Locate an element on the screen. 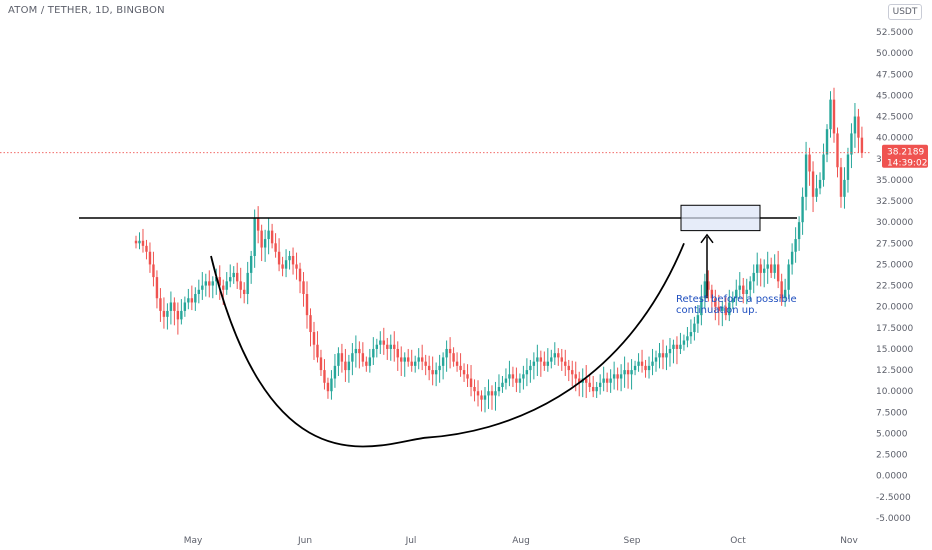 The height and width of the screenshot is (550, 932). price-label-box is located at coordinates (905, 156).